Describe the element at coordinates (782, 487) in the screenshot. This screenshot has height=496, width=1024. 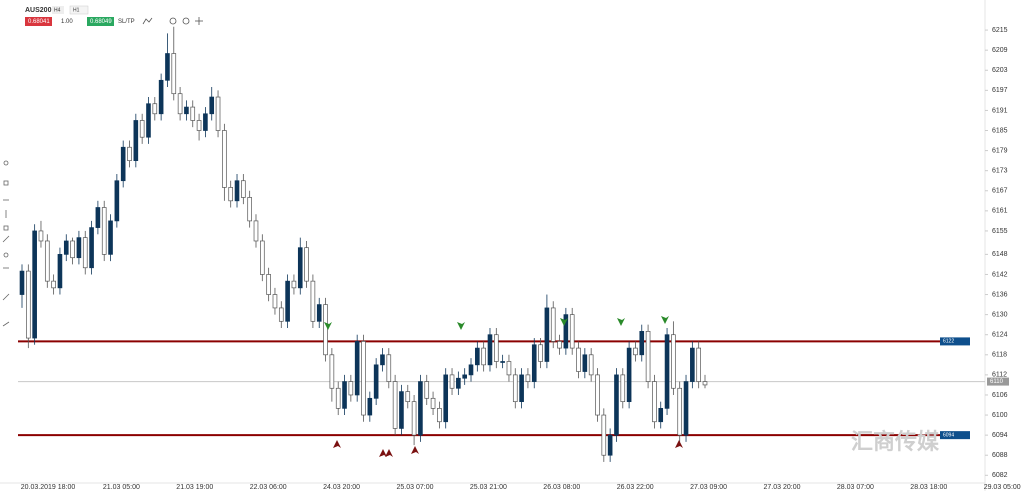
I see `x-tick-label: 27.03 20:00` at that location.